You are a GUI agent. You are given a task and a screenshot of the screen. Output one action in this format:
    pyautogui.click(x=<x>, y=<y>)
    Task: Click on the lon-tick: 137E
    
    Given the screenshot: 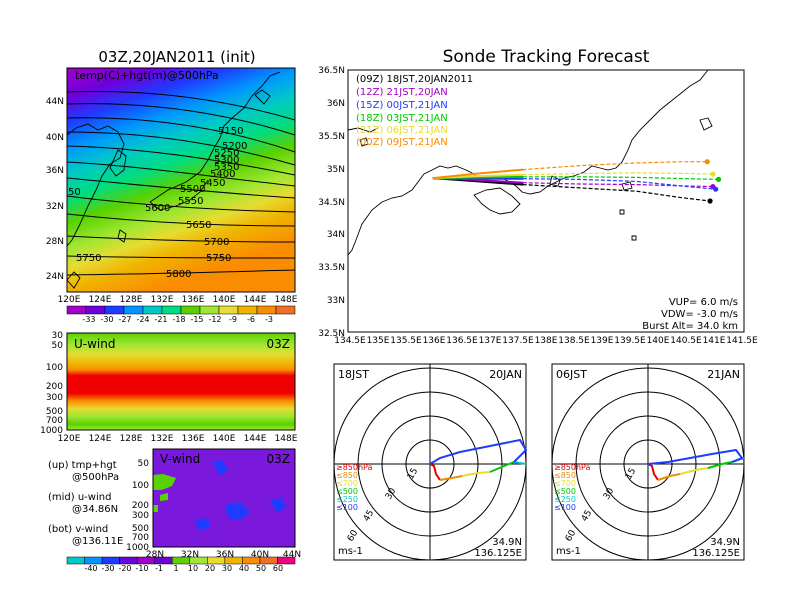 What is the action you would take?
    pyautogui.click(x=490, y=341)
    